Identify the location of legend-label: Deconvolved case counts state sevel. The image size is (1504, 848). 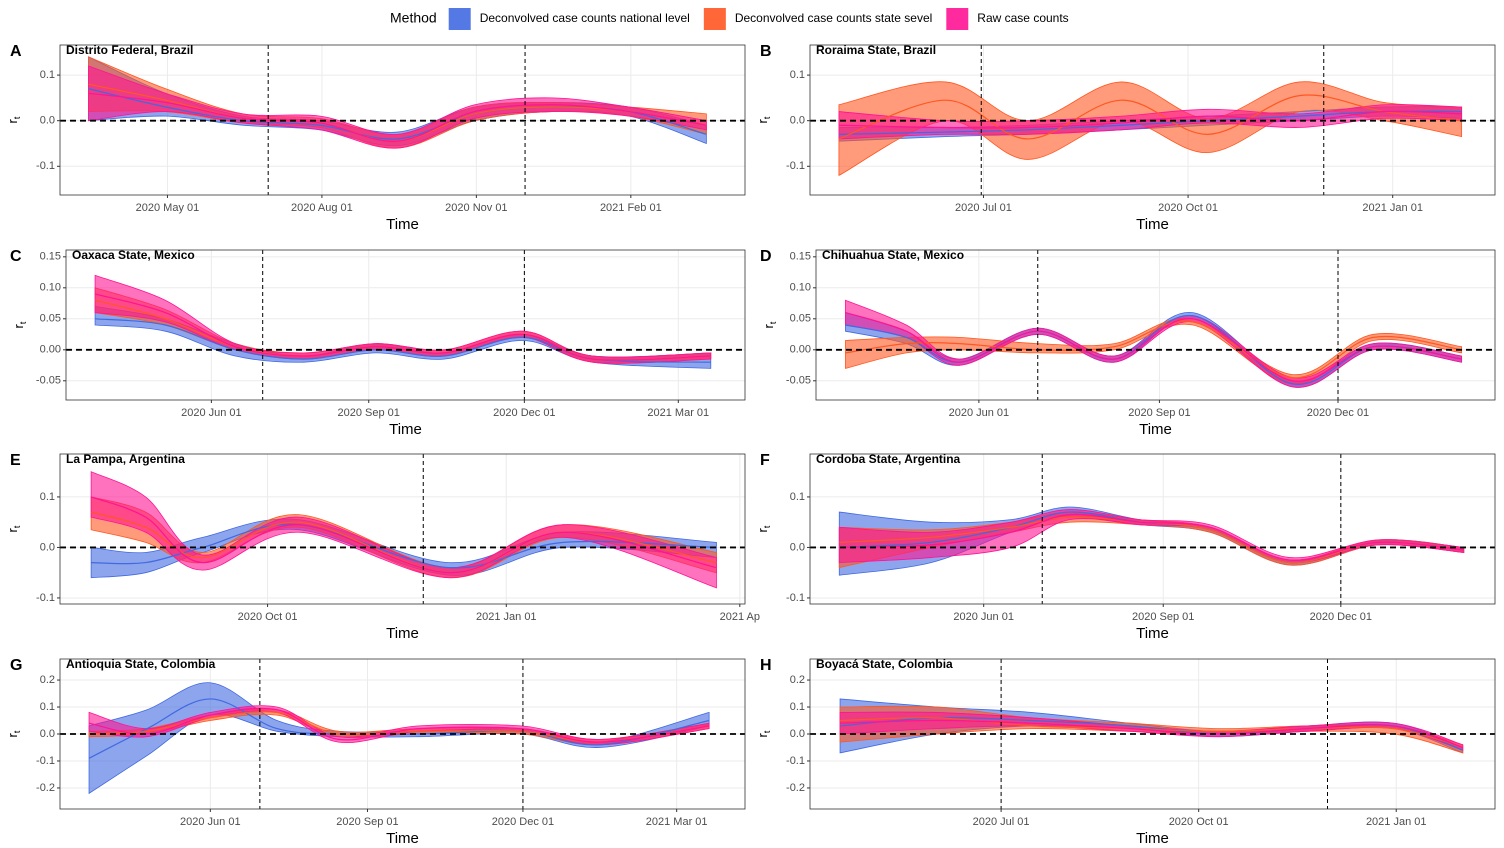
(833, 18).